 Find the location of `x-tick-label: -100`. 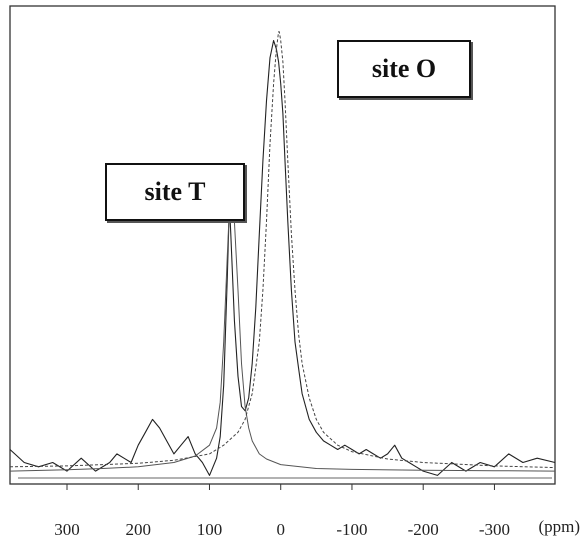

x-tick-label: -100 is located at coordinates (351, 529).